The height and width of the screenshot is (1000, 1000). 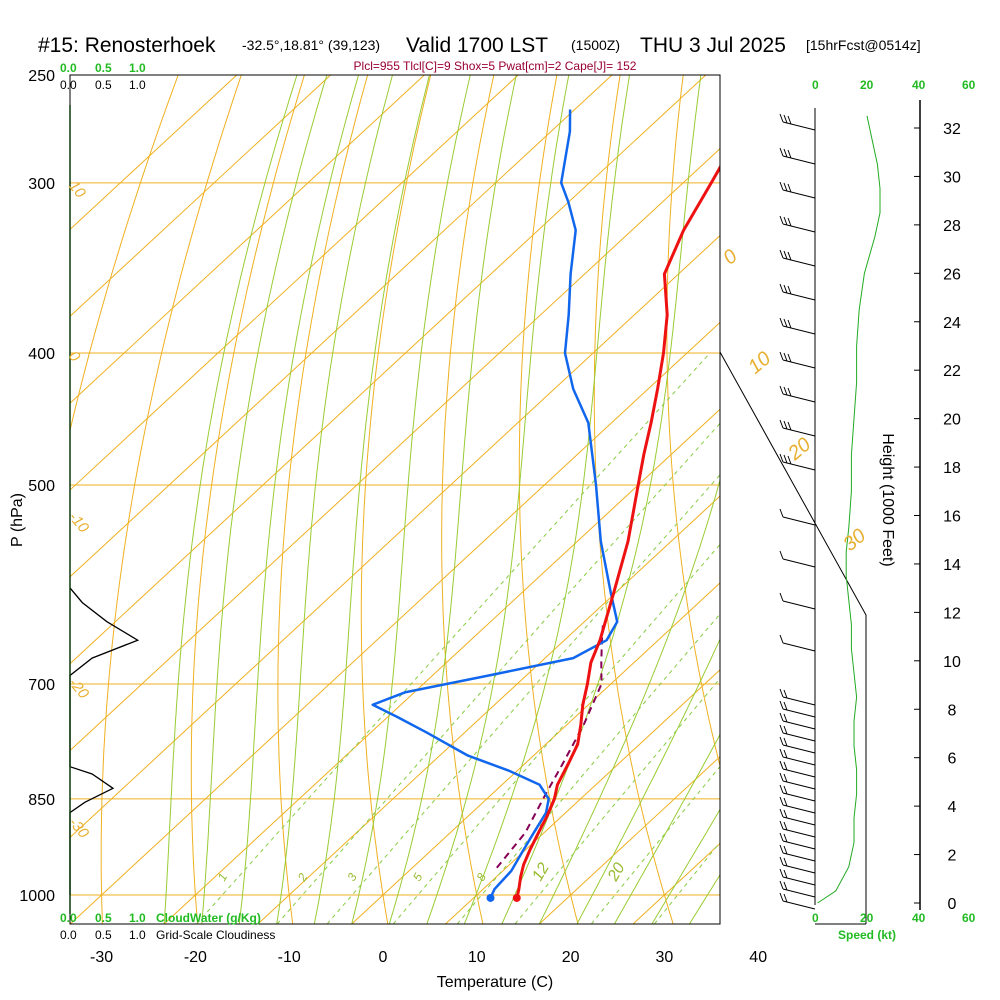 What do you see at coordinates (799, 450) in the screenshot?
I see `moist-adiabat-label-20: 20` at bounding box center [799, 450].